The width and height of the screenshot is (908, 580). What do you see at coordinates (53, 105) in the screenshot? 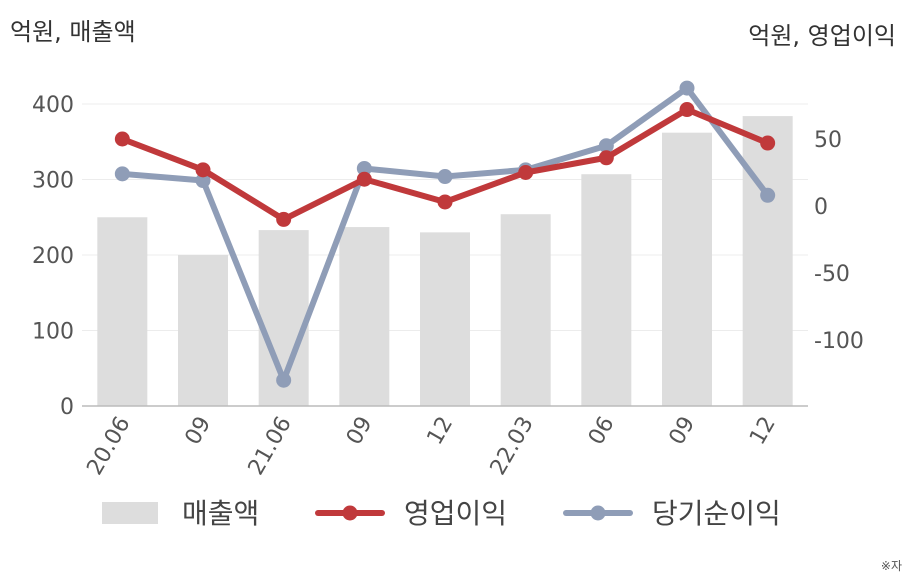
I see `left-tick-label: 400` at bounding box center [53, 105].